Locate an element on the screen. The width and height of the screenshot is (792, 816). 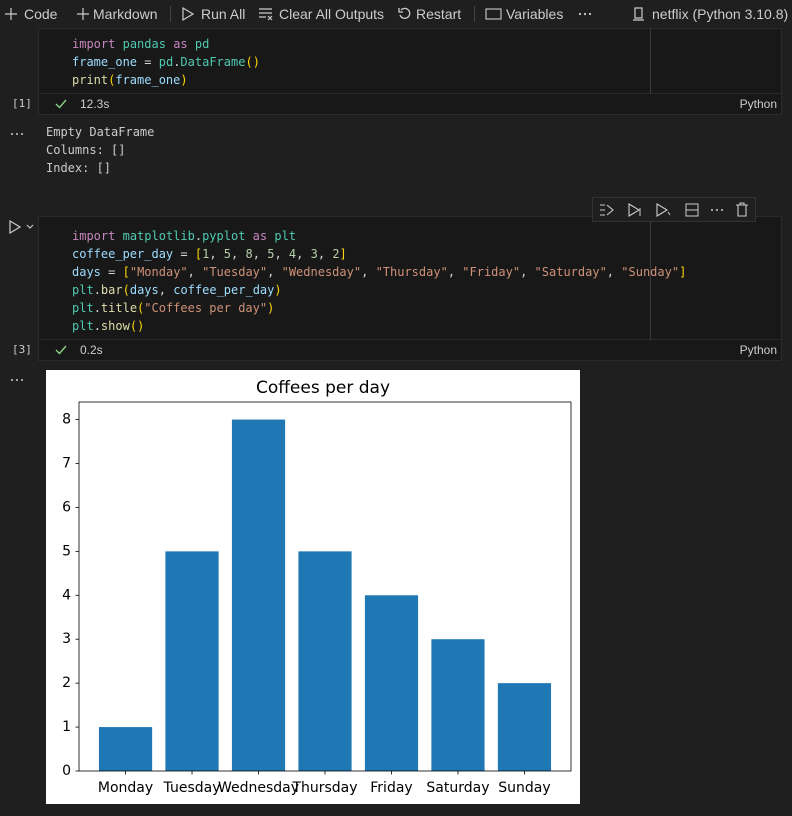
x-tick-label: Wednesday is located at coordinates (258, 788).